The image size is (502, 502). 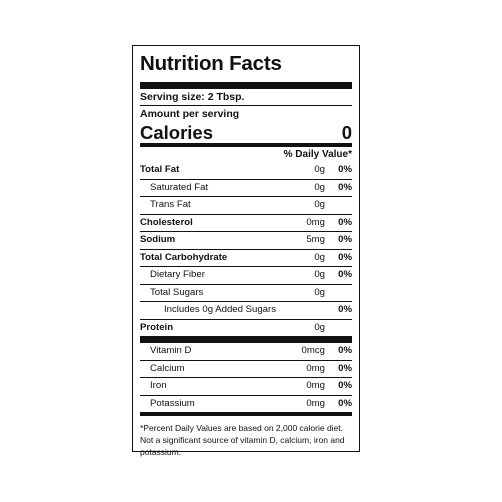 What do you see at coordinates (158, 239) in the screenshot?
I see `nutrient-name: Sodium` at bounding box center [158, 239].